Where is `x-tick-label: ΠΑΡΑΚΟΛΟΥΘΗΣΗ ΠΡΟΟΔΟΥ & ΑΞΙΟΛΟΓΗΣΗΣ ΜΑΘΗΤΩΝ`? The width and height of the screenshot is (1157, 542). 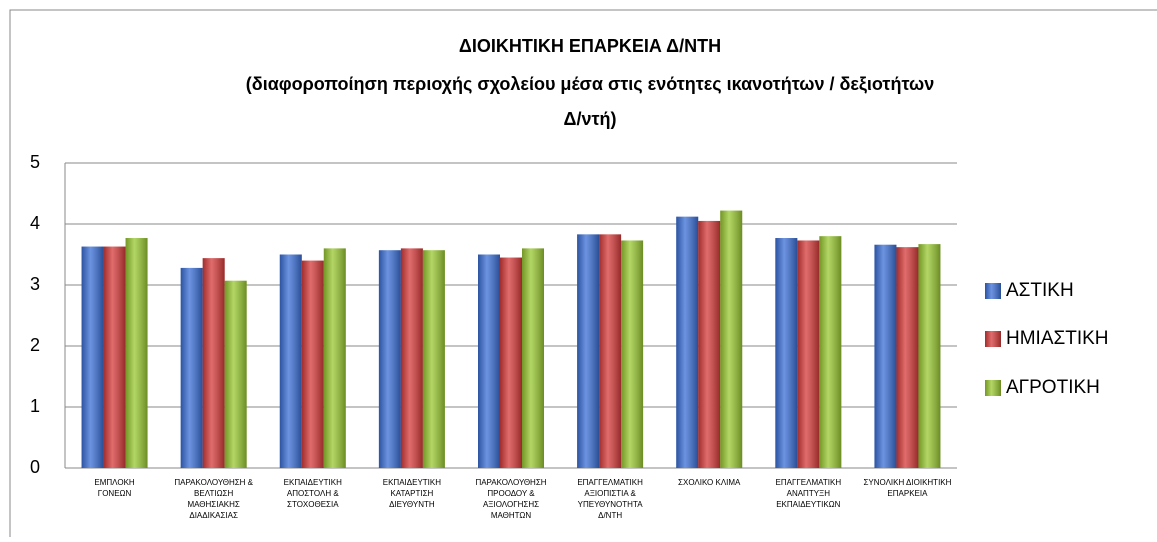
x-tick-label: ΠΑΡΑΚΟΛΟΥΘΗΣΗ ΠΡΟΟΔΟΥ & ΑΞΙΟΛΟΓΗΣΗΣ ΜΑΘΗΤΩΝ is located at coordinates (510, 499).